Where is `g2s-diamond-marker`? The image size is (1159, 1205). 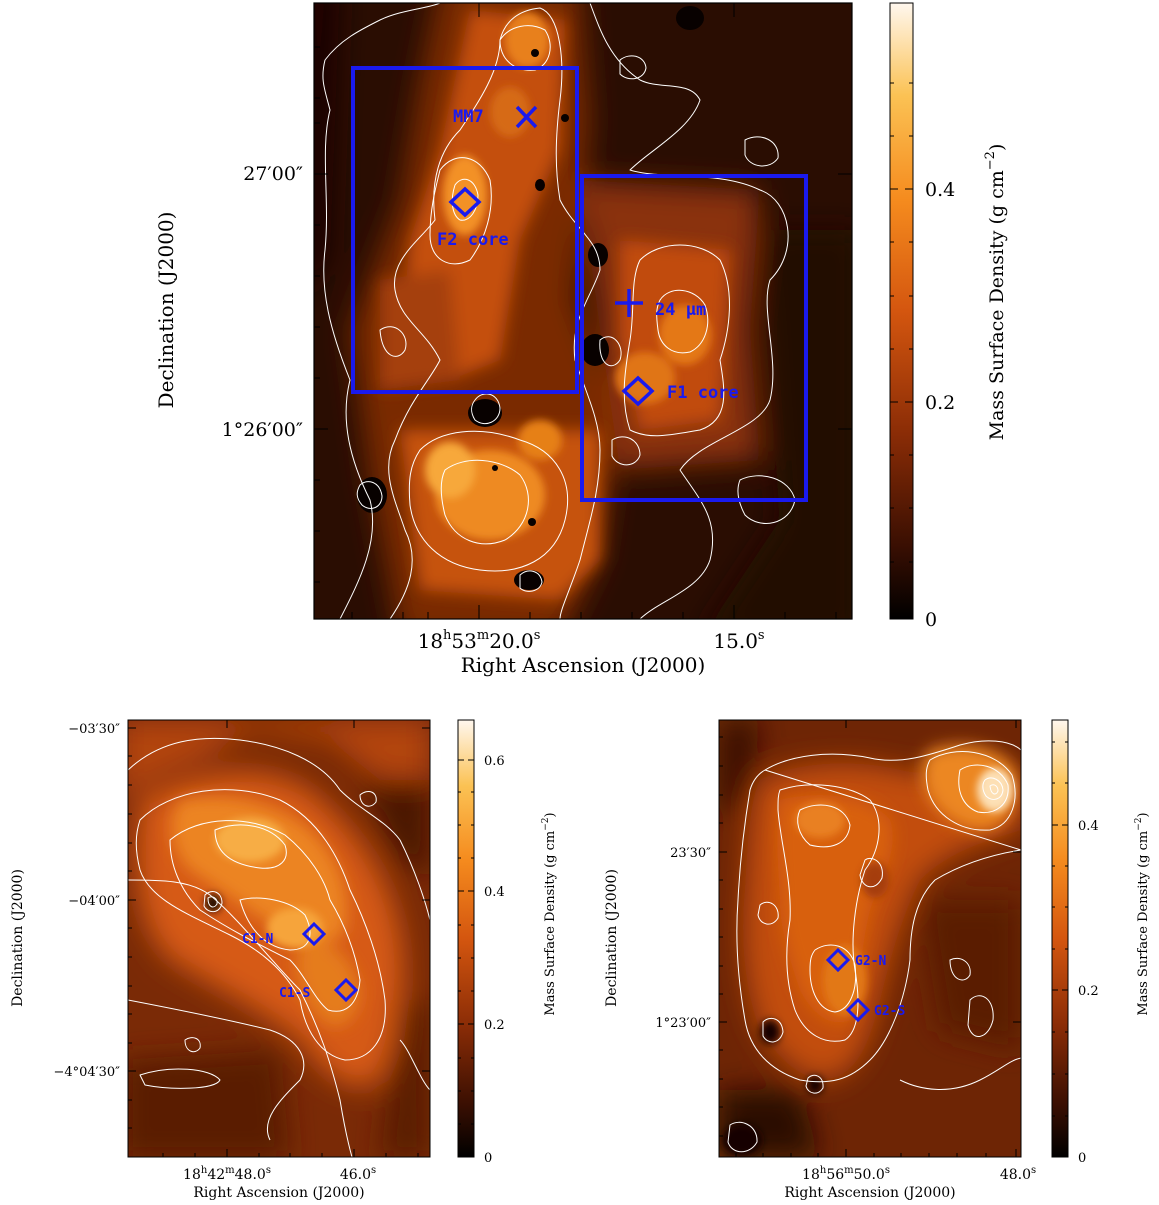
g2s-diamond-marker is located at coordinates (858, 1010).